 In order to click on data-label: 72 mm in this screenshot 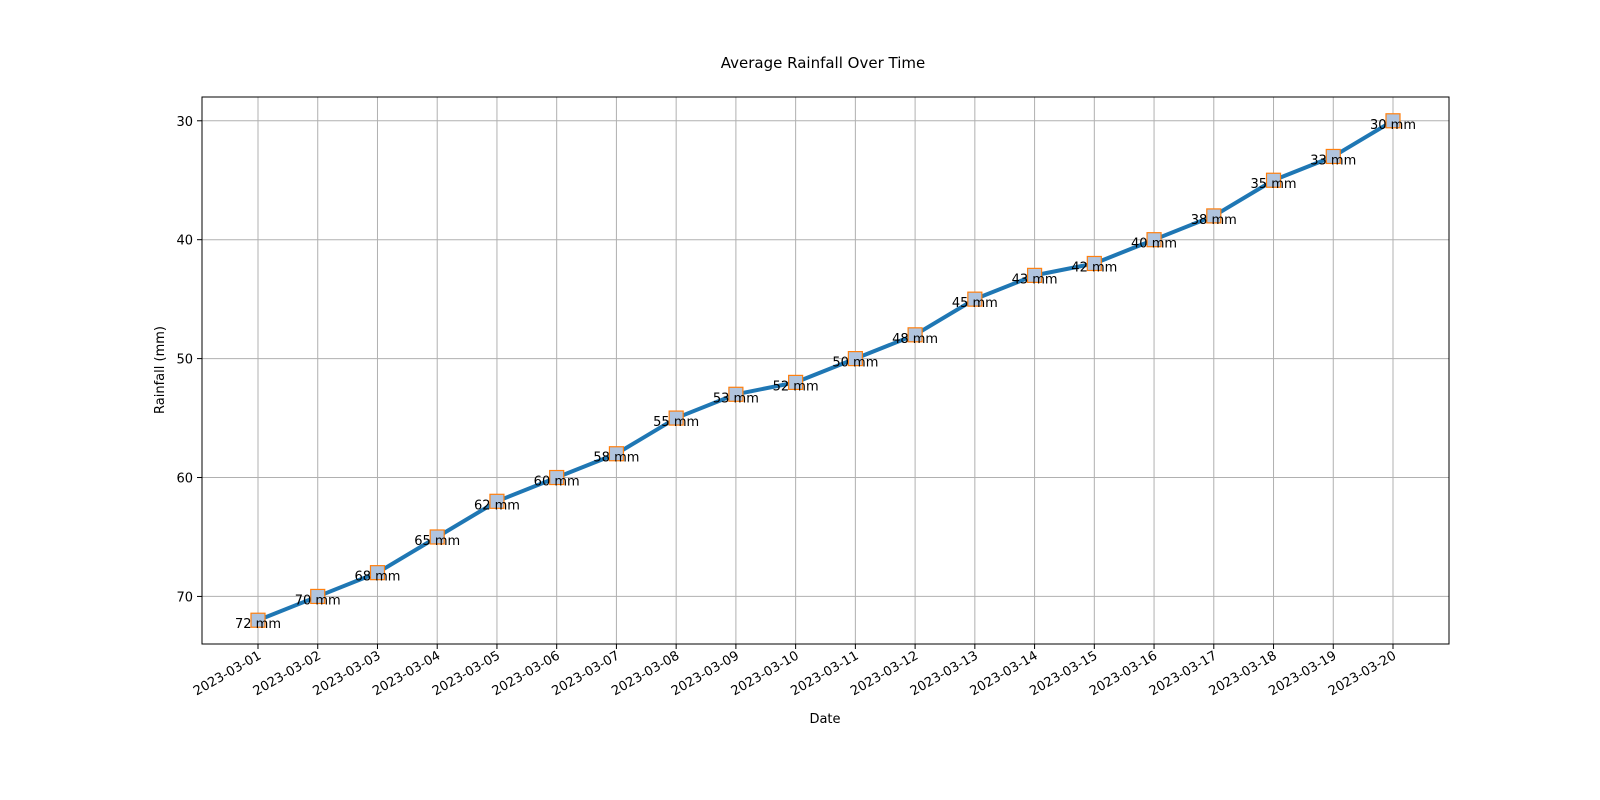, I will do `click(258, 624)`.